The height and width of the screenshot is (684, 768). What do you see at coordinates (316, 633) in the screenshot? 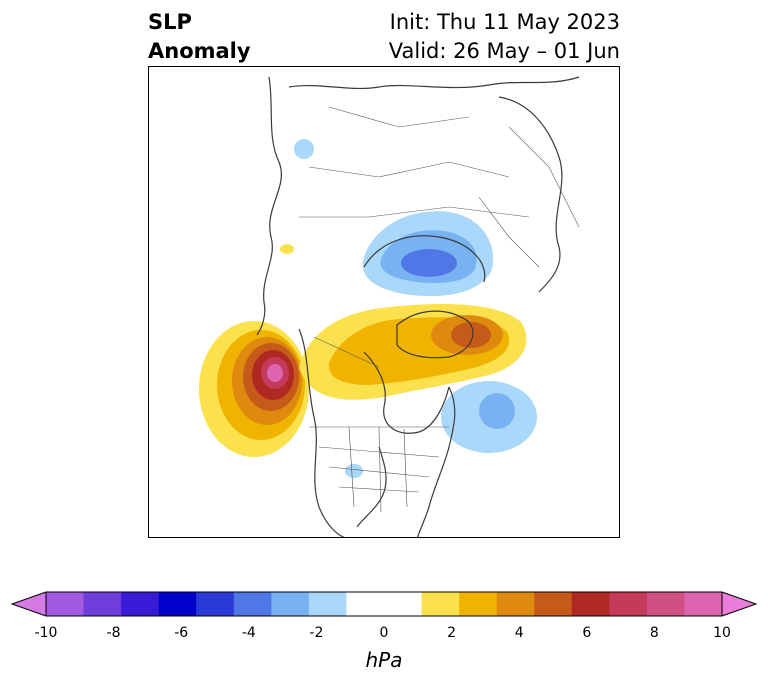
I see `colorbar-tick-label: -2` at bounding box center [316, 633].